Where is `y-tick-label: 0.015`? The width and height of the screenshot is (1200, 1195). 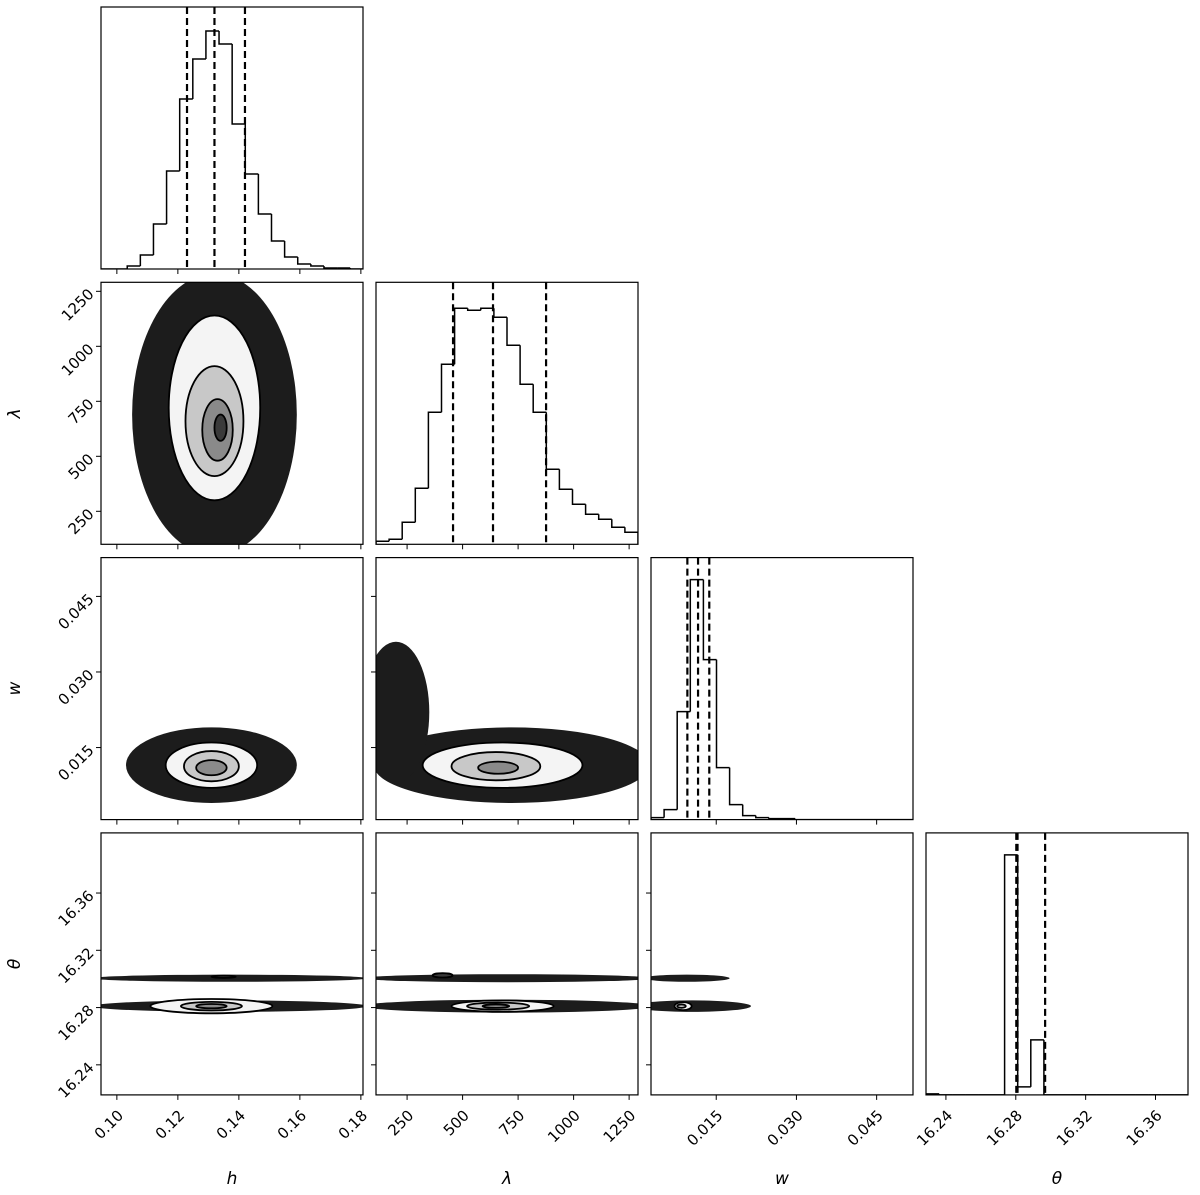
y-tick-label: 0.015 is located at coordinates (75, 762).